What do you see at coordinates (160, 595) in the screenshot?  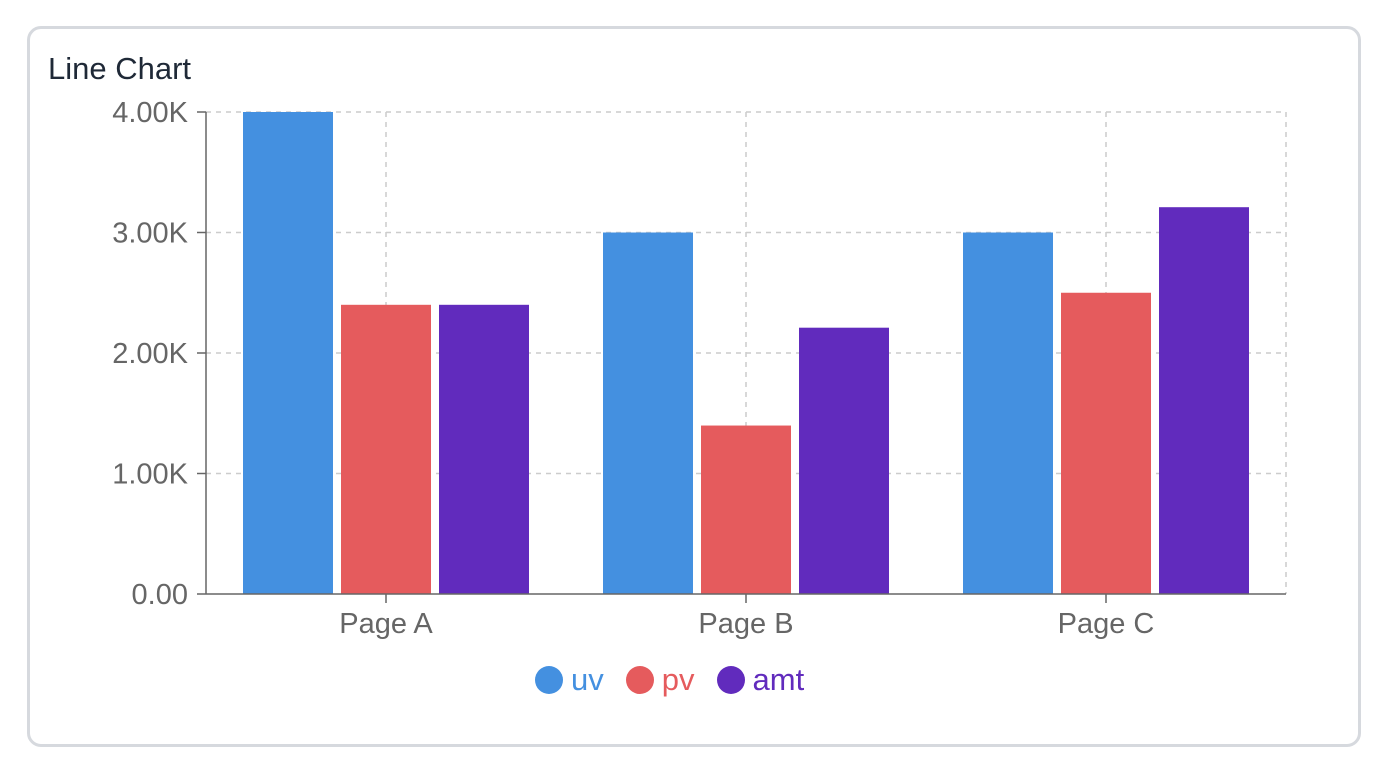 I see `y-tick-label: 0.00` at bounding box center [160, 595].